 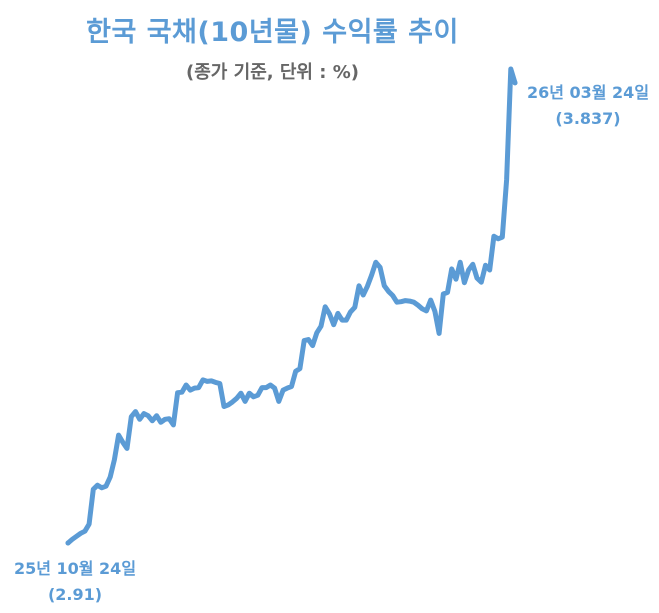 What do you see at coordinates (588, 106) in the screenshot?
I see `end-annotation: 26년 03월 24일 (3.837)` at bounding box center [588, 106].